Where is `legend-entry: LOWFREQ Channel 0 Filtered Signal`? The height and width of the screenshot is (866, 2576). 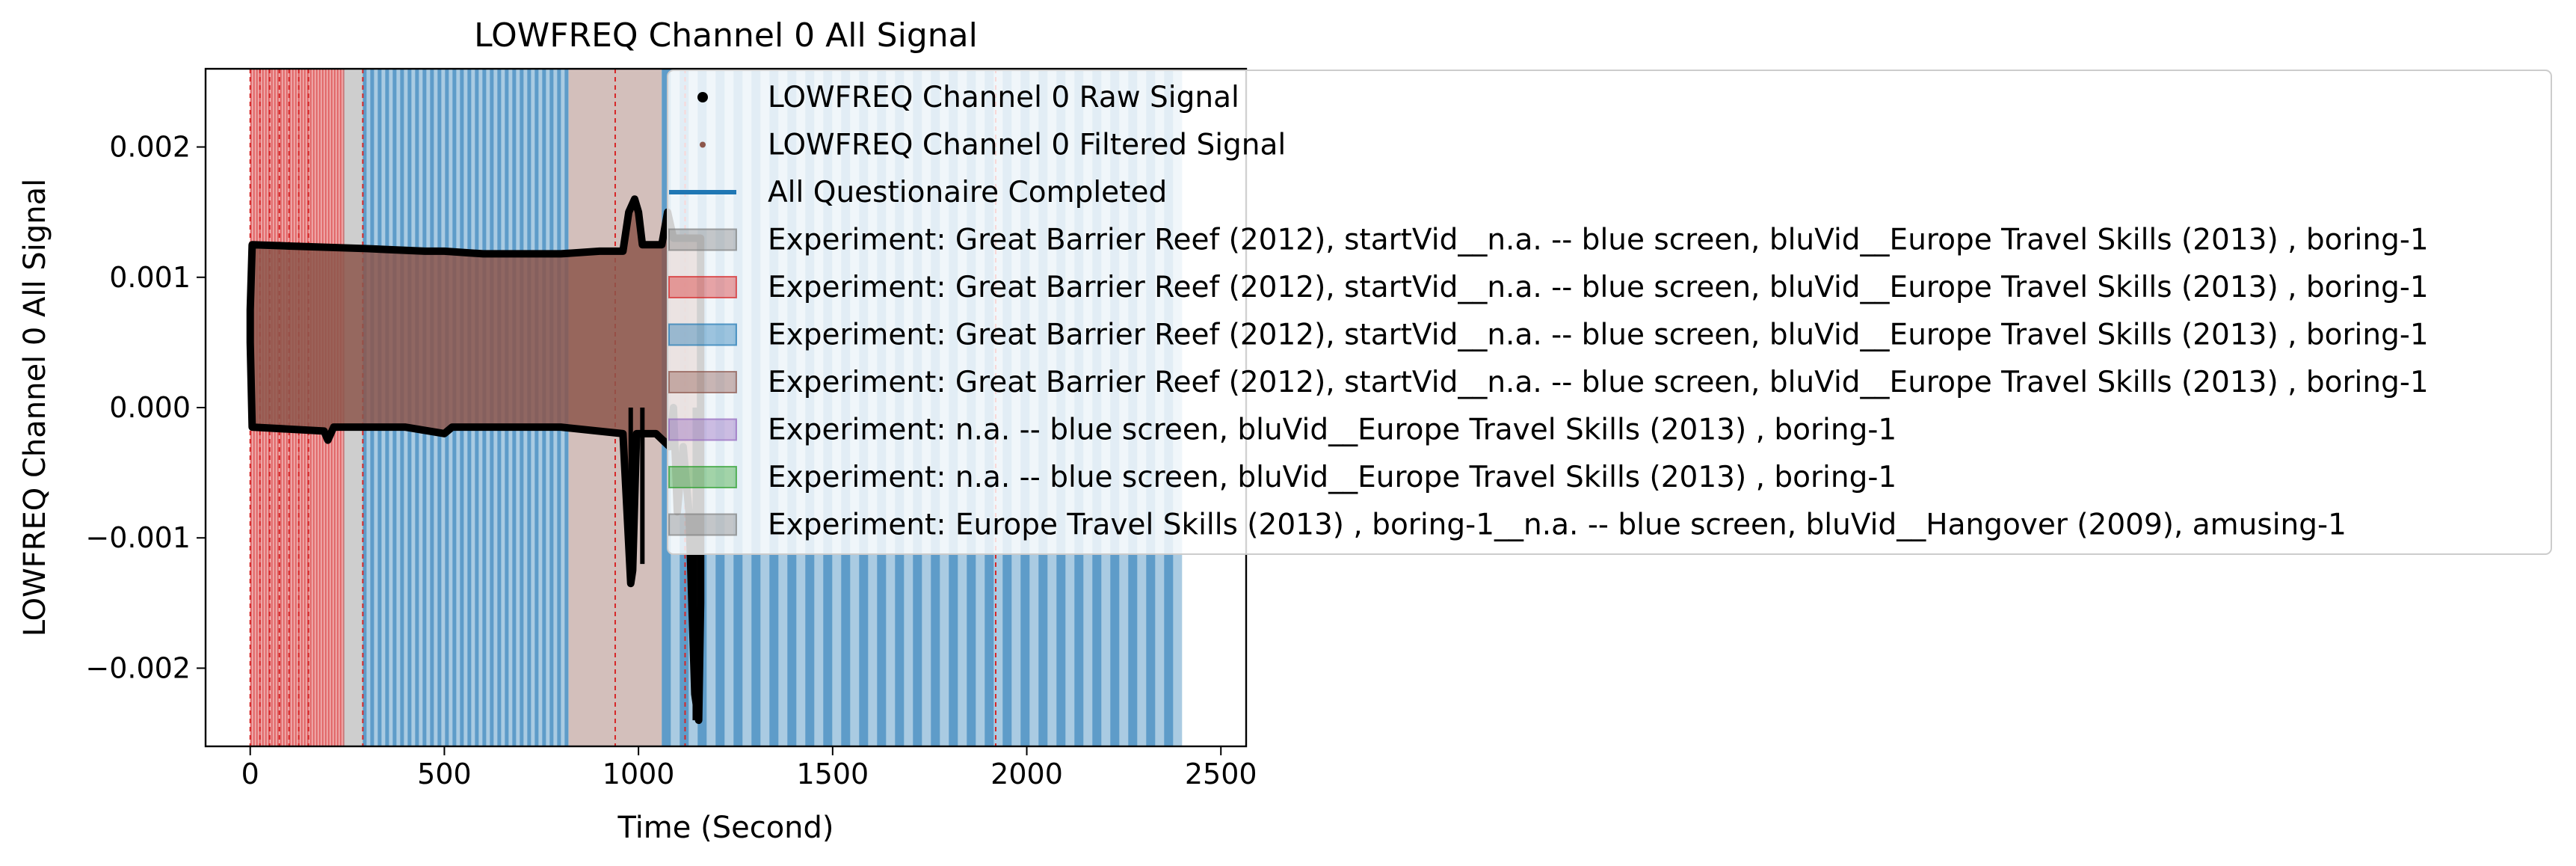 legend-entry: LOWFREQ Channel 0 Filtered Signal is located at coordinates (993, 145).